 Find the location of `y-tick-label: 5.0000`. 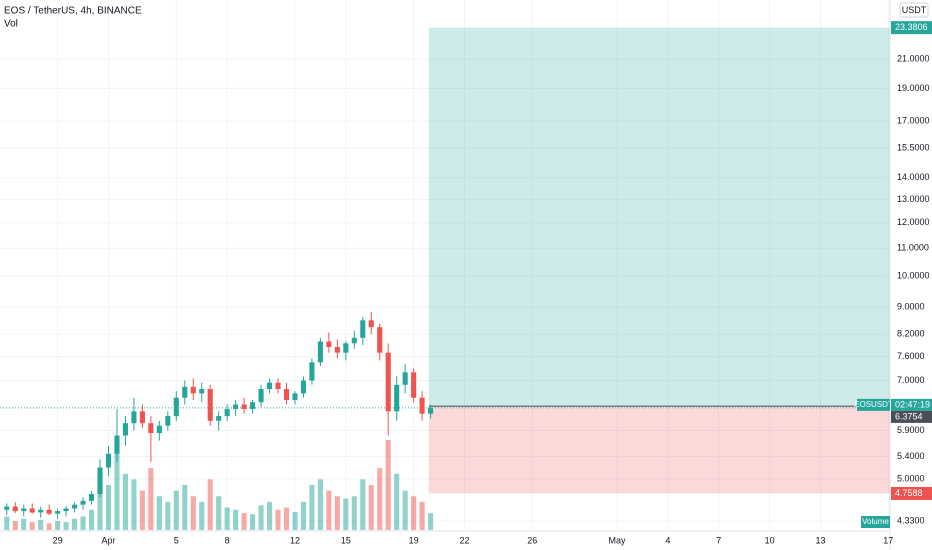

y-tick-label: 5.0000 is located at coordinates (911, 478).